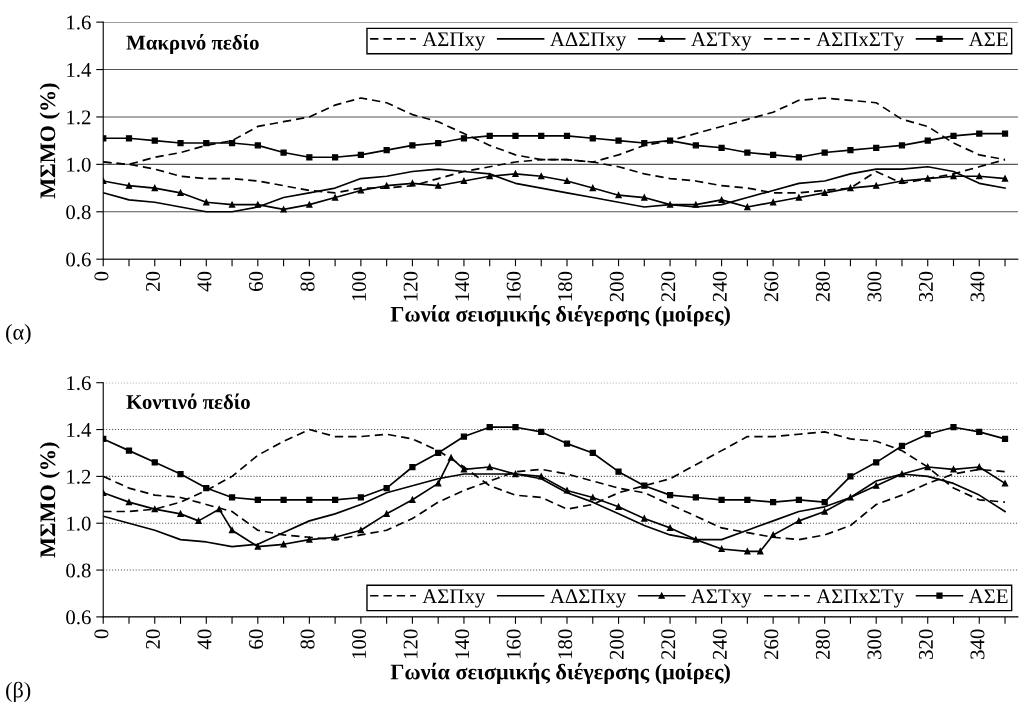 The width and height of the screenshot is (1022, 714). What do you see at coordinates (188, 401) in the screenshot?
I see `chart-title: Κοντινό πεδίο` at bounding box center [188, 401].